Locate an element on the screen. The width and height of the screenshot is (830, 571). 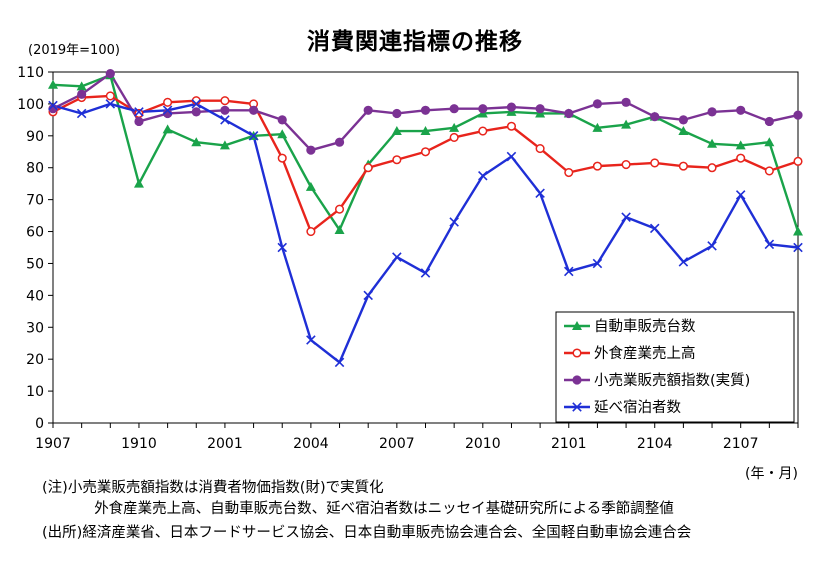
x-tick-label: 1907 is located at coordinates (53, 444).